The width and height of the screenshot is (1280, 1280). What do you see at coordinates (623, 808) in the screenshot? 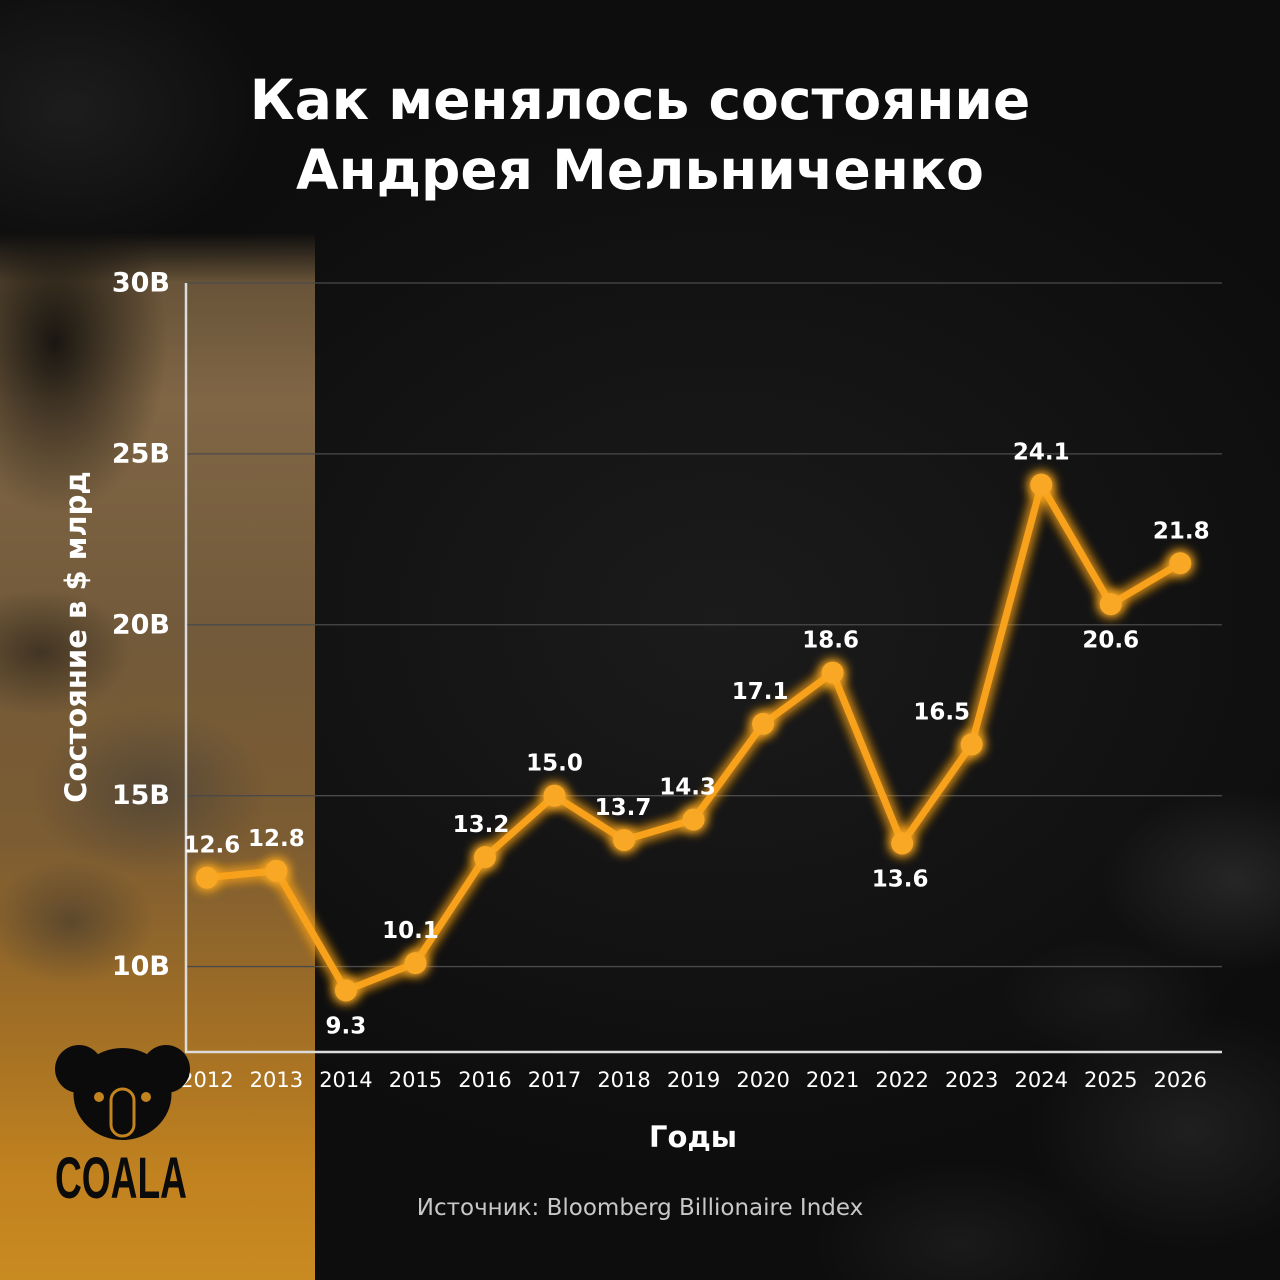
I see `data-label-2018: 13.7` at bounding box center [623, 808].